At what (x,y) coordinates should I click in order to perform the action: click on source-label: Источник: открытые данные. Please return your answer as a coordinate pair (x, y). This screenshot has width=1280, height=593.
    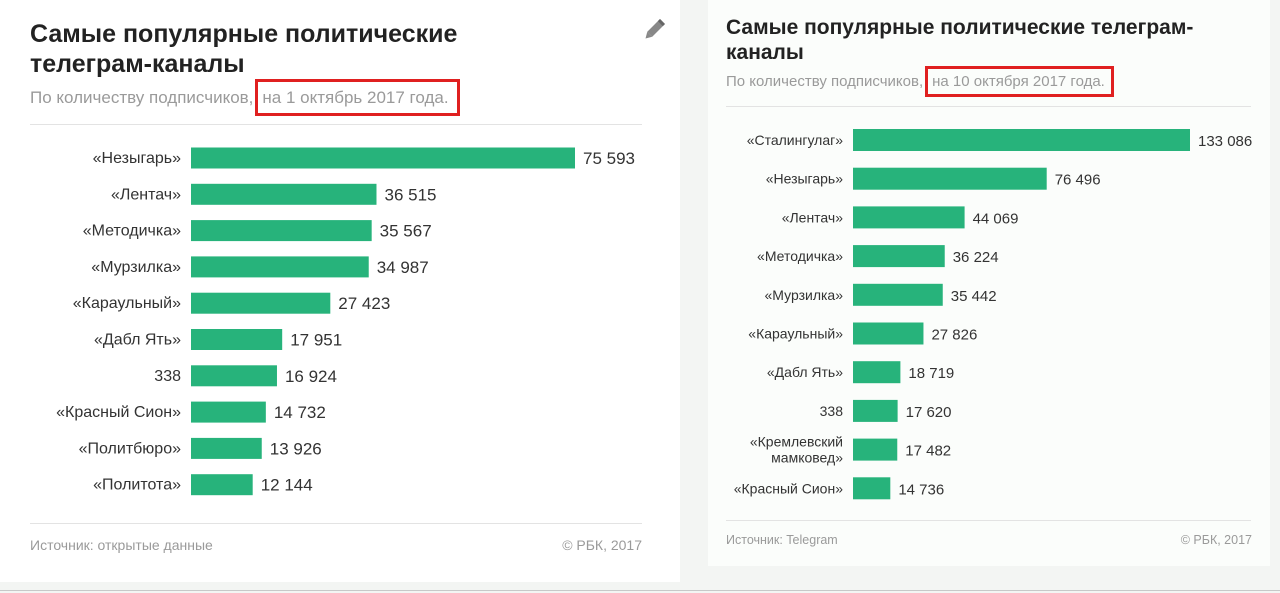
    Looking at the image, I should click on (121, 545).